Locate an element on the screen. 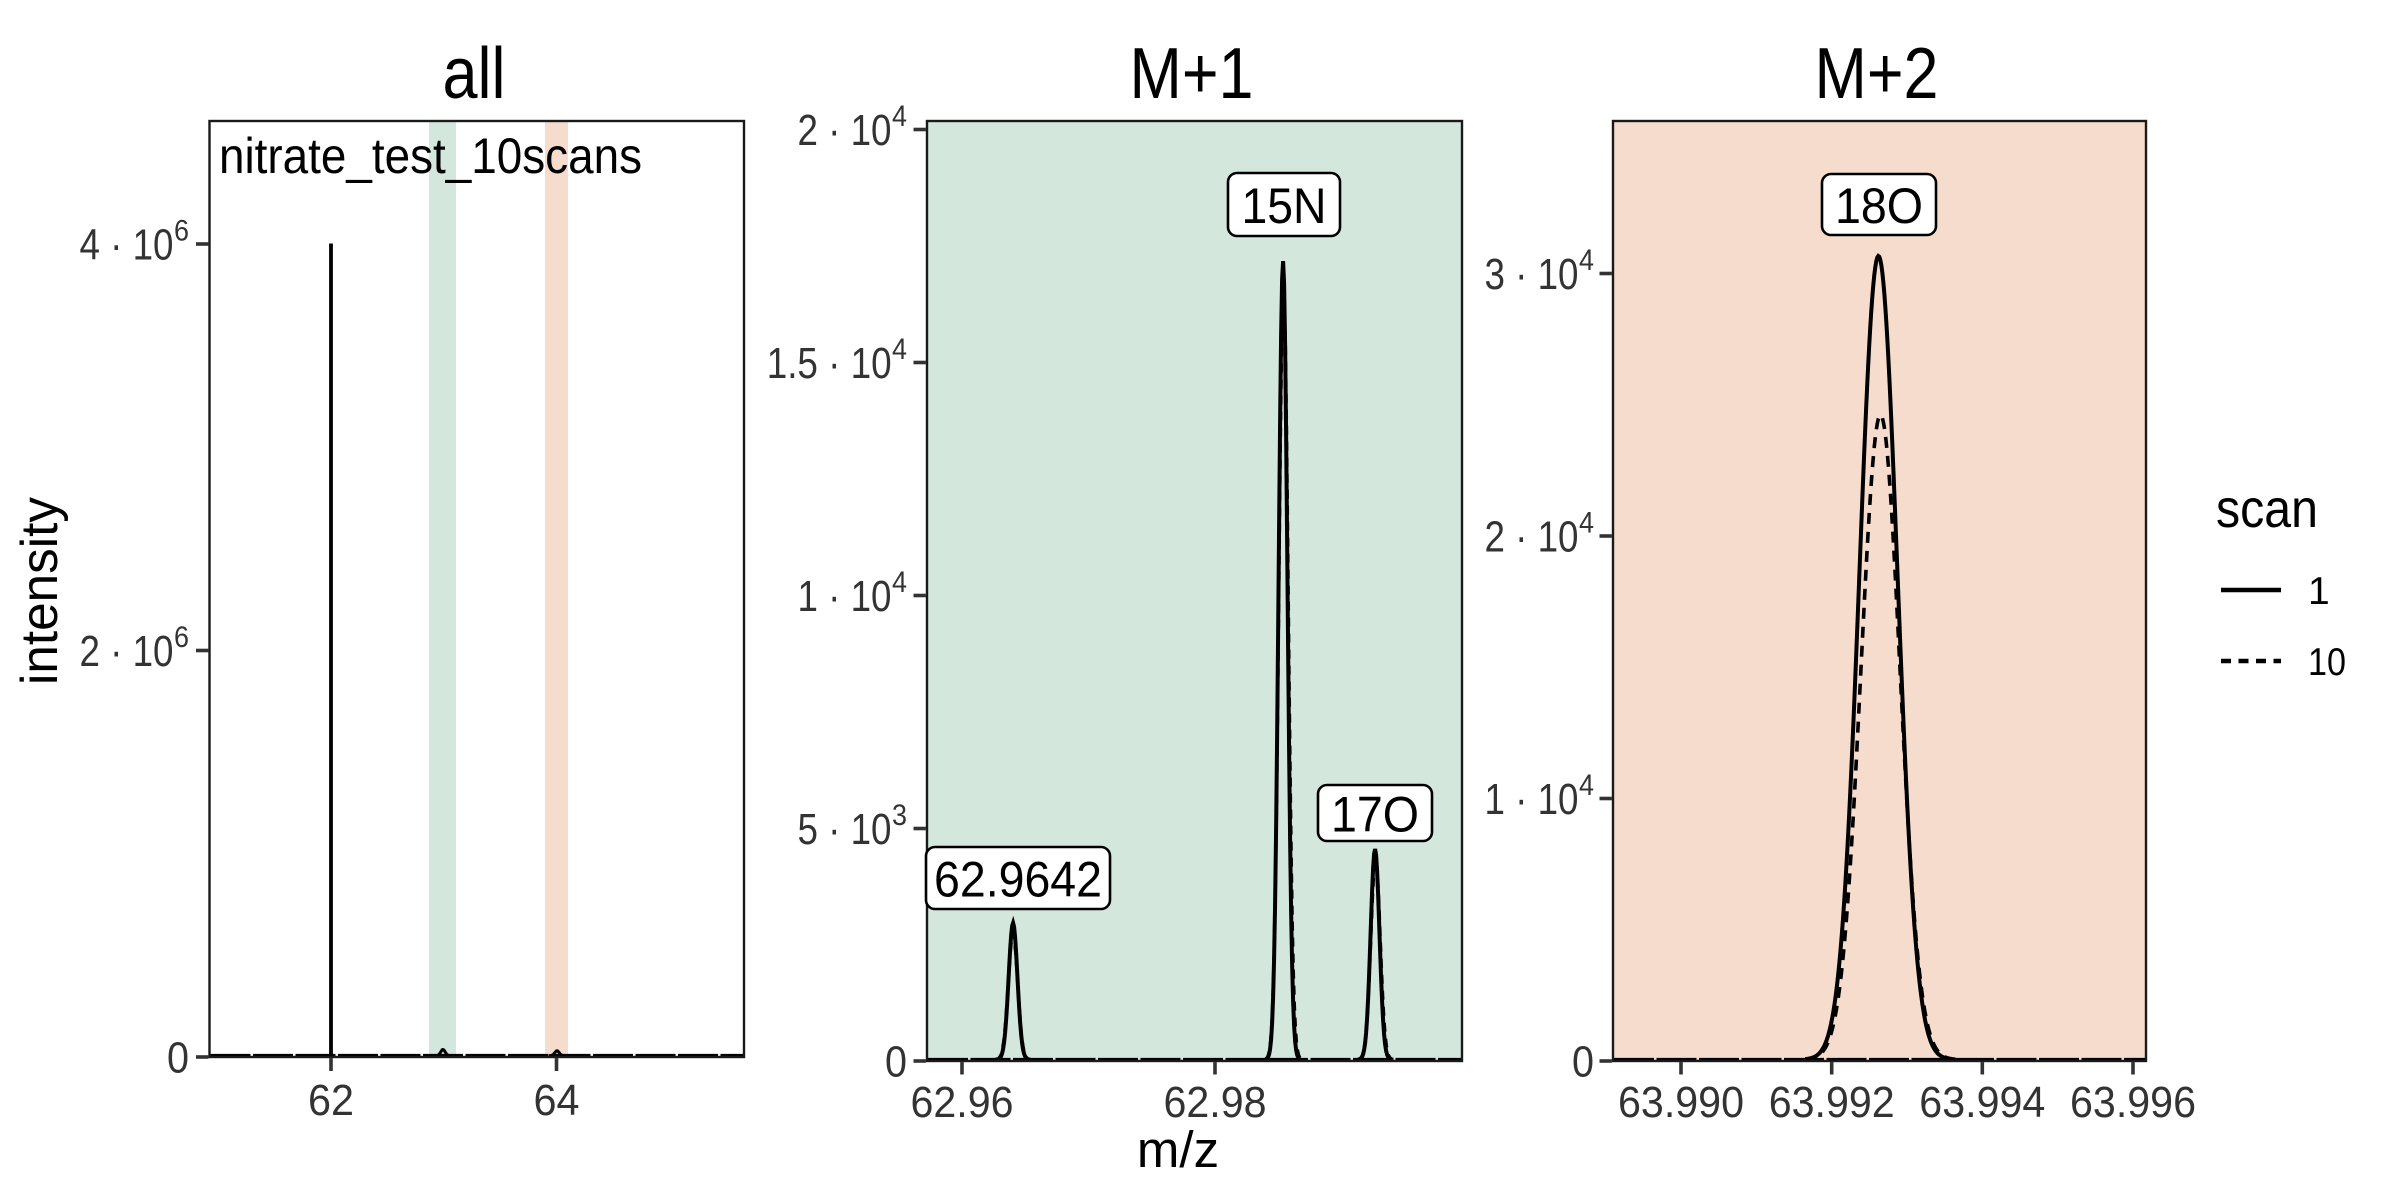 Image resolution: width=2400 pixels, height=1200 pixels. svg-text: all is located at coordinates (474, 74).